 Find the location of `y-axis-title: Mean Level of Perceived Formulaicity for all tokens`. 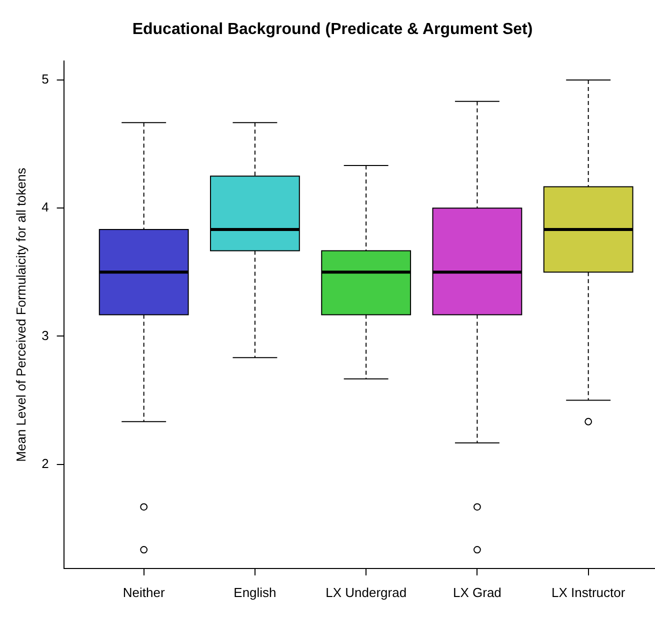

y-axis-title: Mean Level of Perceived Formulaicity for all tokens is located at coordinates (20, 314).